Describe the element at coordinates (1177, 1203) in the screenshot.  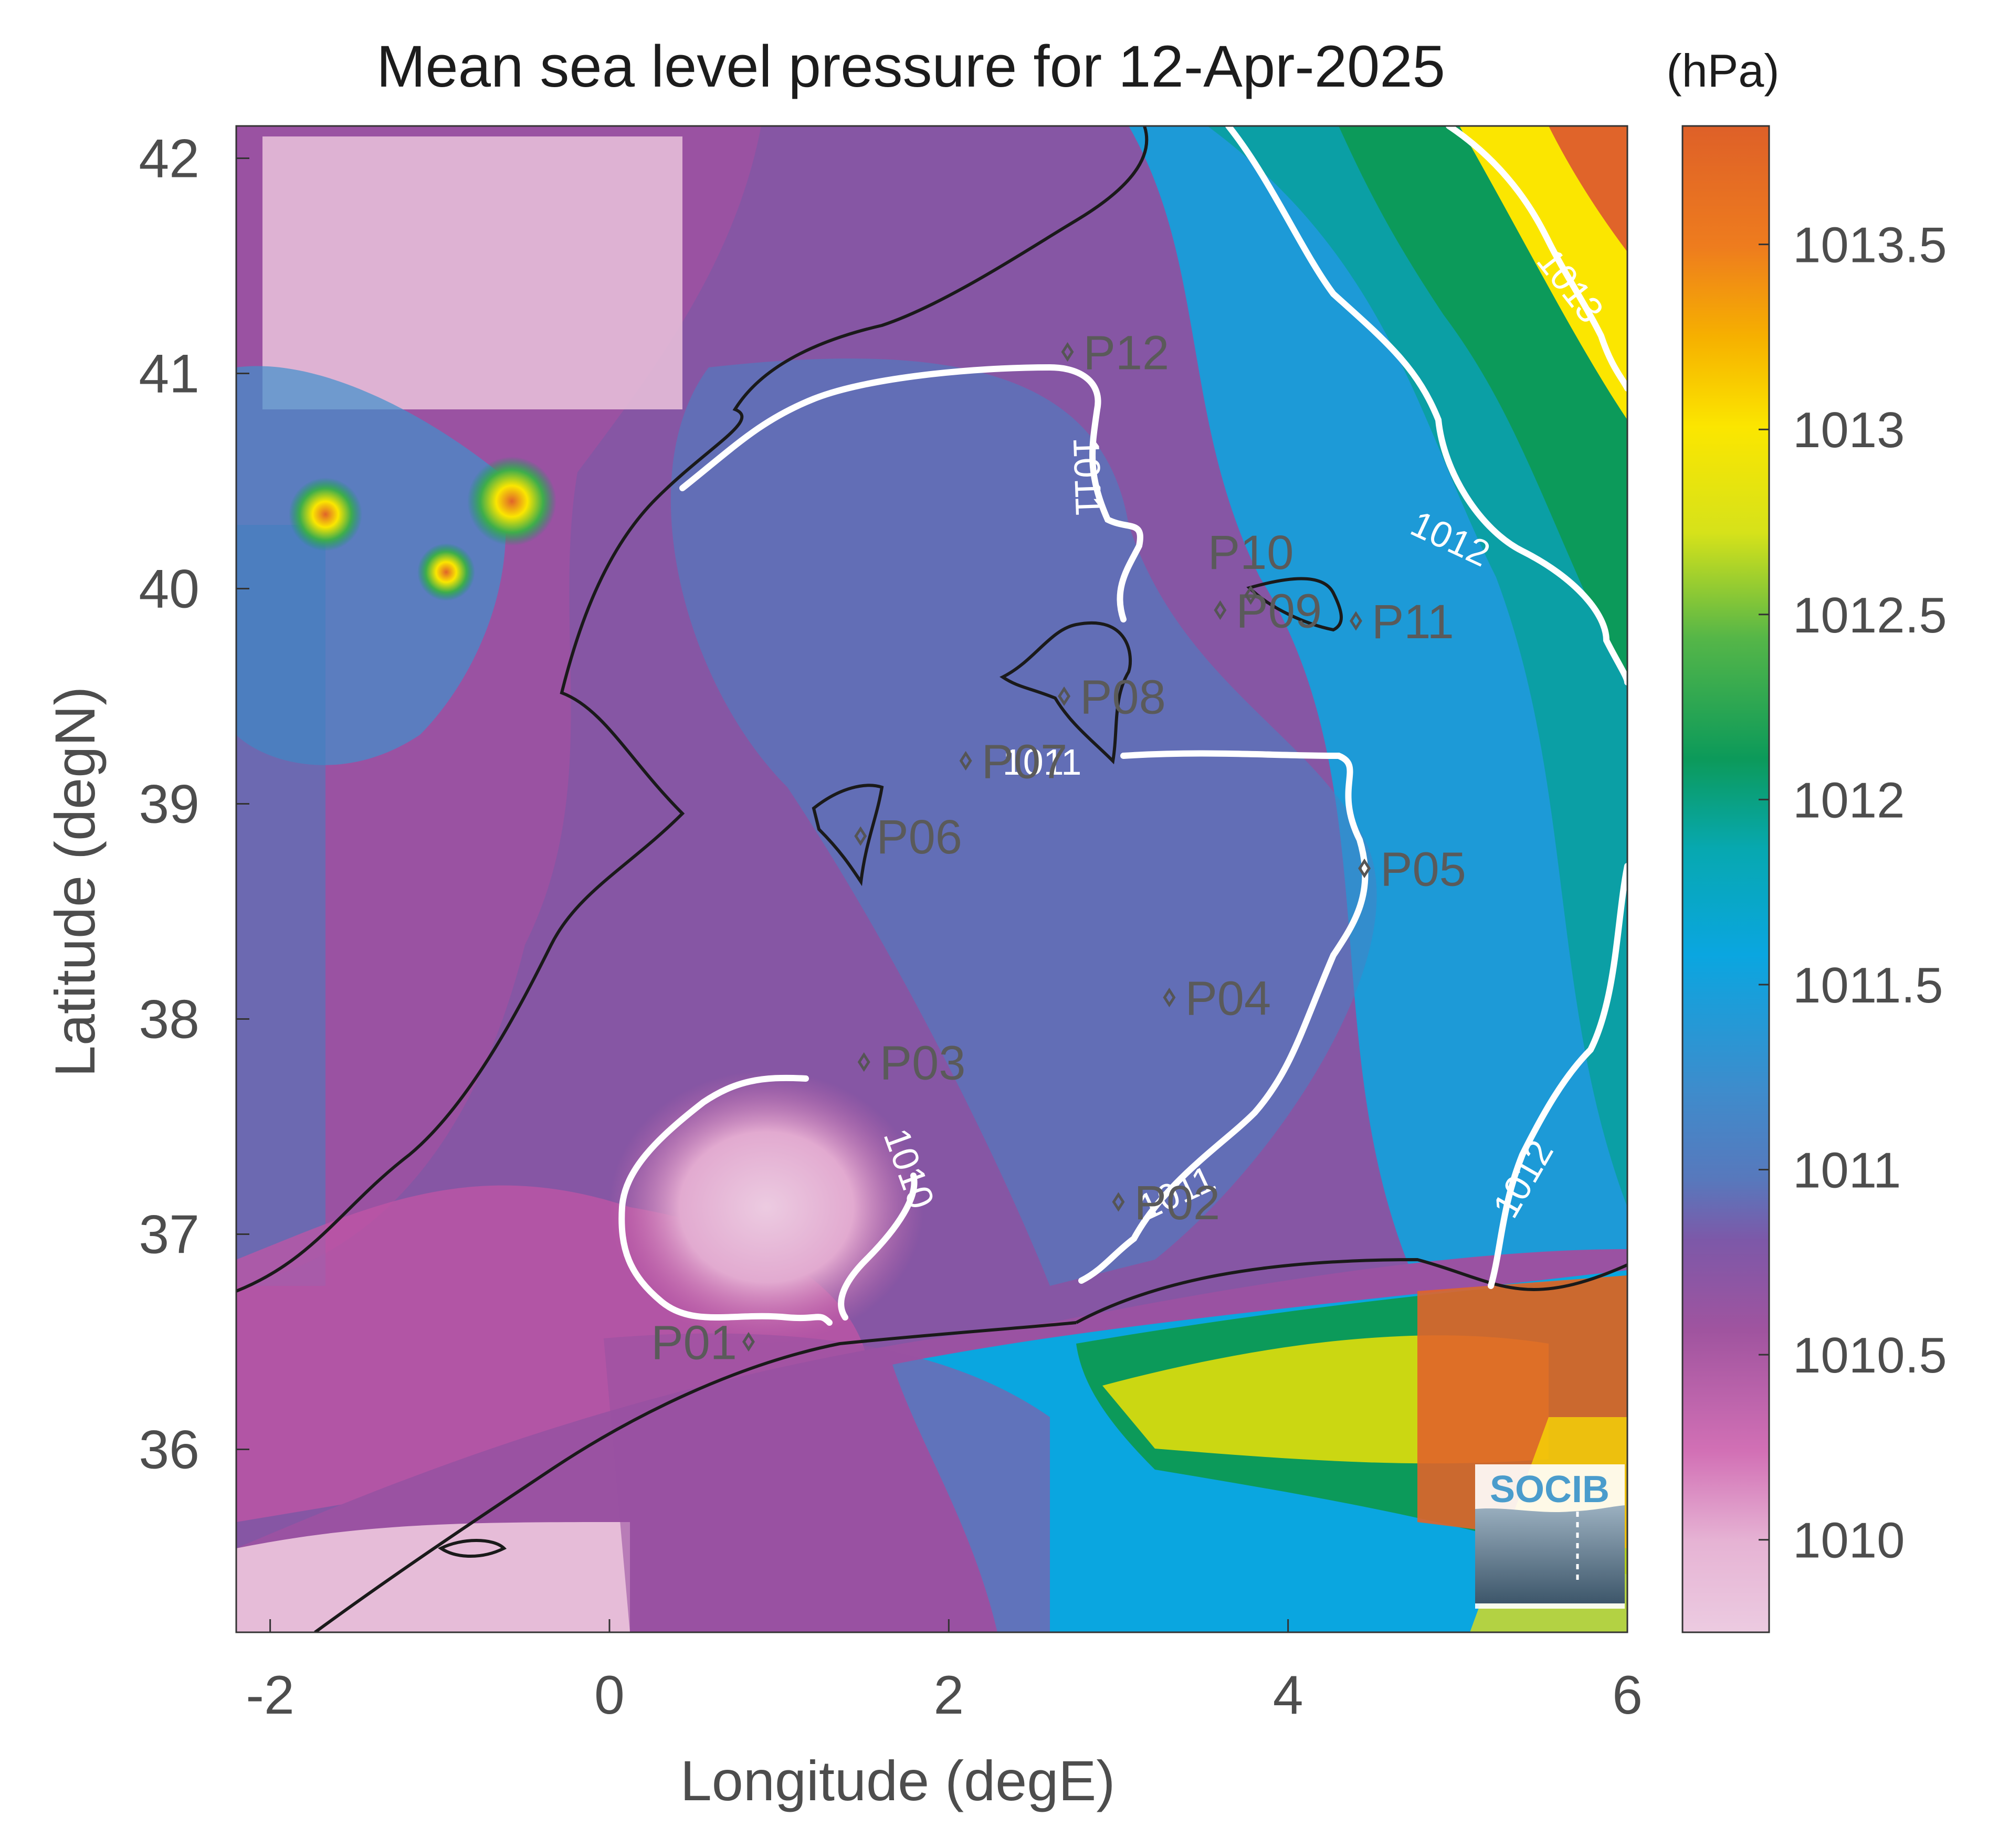
I see `station-label: P02` at that location.